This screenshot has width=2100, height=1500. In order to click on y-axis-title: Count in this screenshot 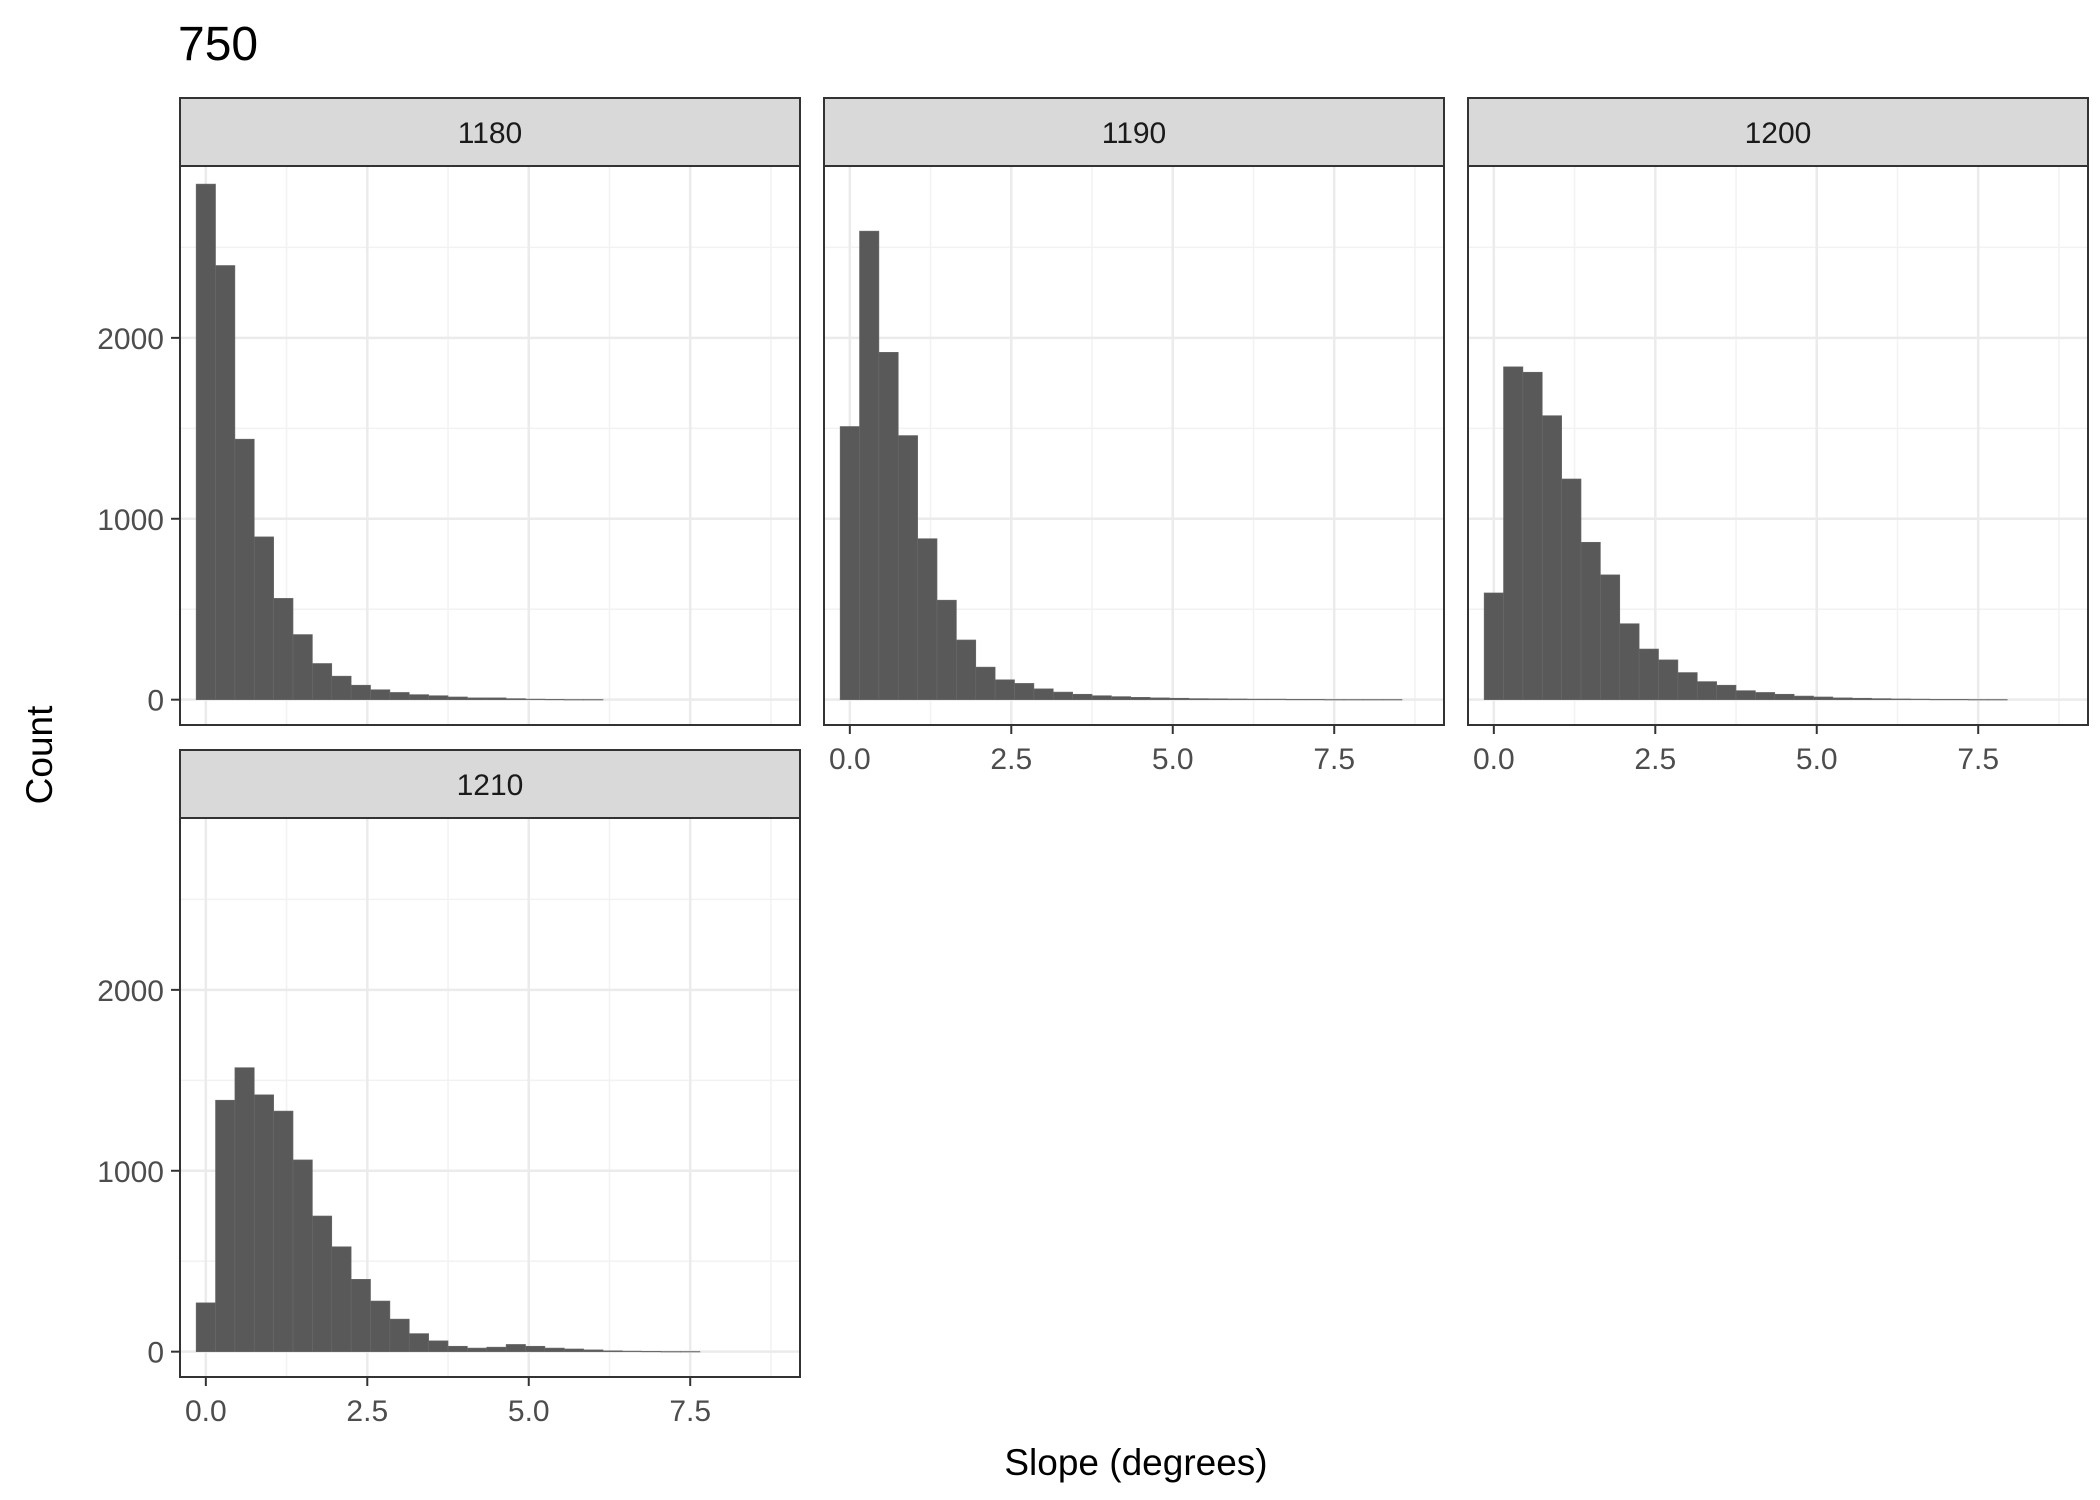, I will do `click(39, 754)`.